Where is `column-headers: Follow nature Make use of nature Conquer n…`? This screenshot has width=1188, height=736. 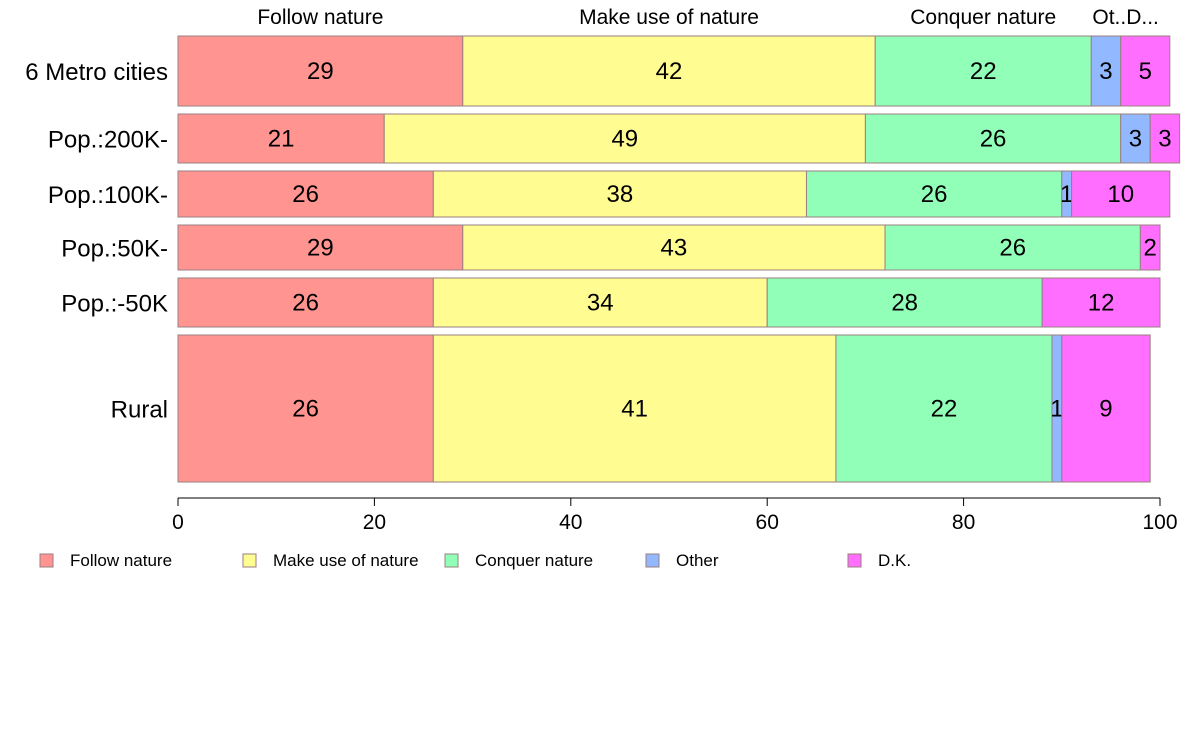 column-headers: Follow nature Make use of nature Conquer n… is located at coordinates (708, 17).